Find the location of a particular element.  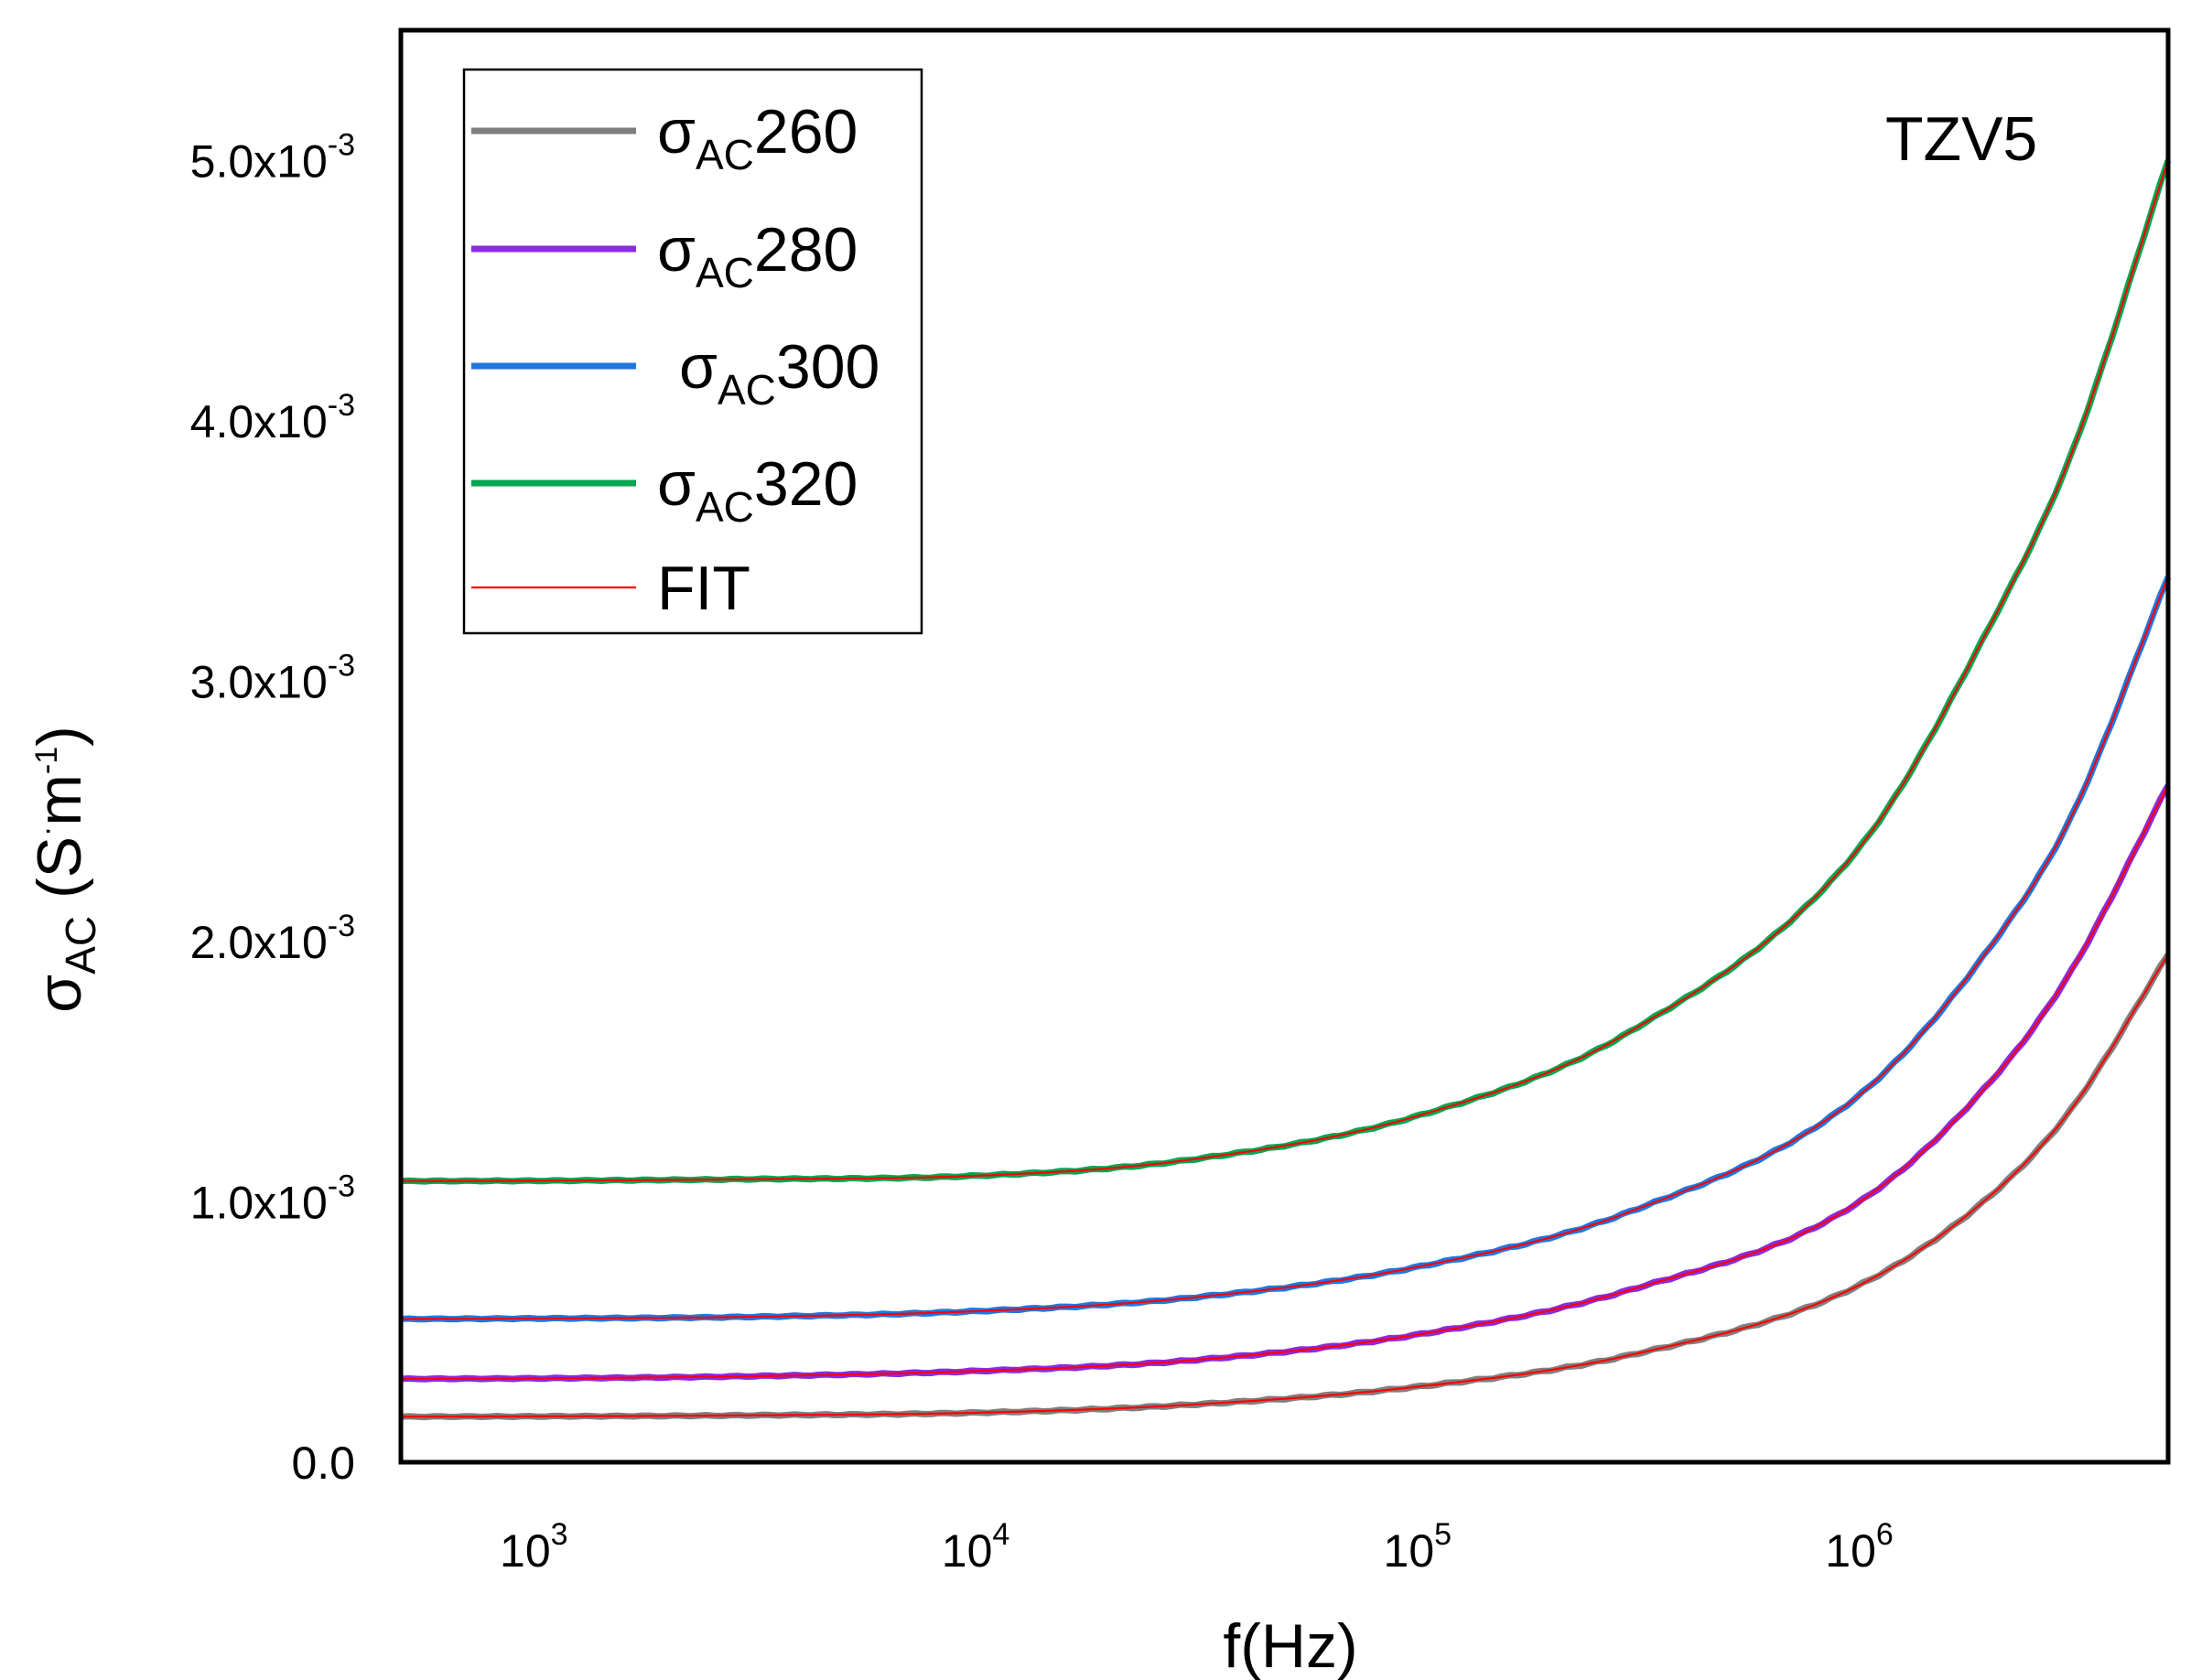

y-tick-label: 4.0x10⁻³ is located at coordinates (272, 417).